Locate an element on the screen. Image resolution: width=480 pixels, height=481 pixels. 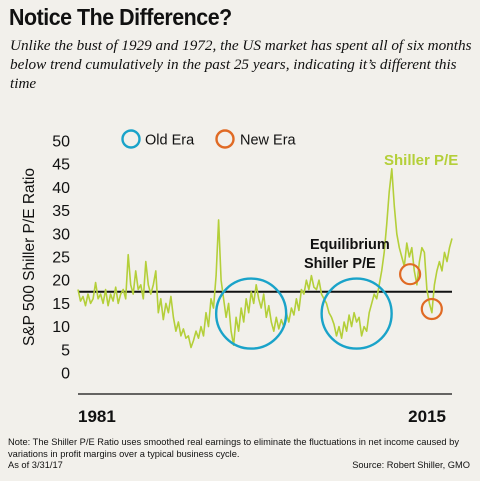
y-tick-label: 5 is located at coordinates (65, 350).